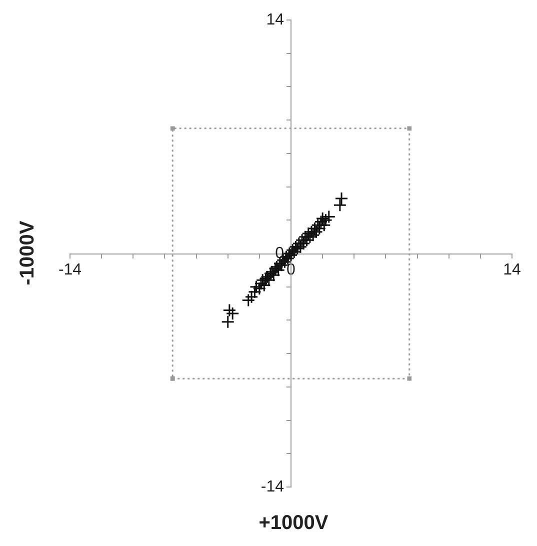 This screenshot has height=546, width=537. What do you see at coordinates (275, 19) in the screenshot?
I see `y-tick-label: 14` at bounding box center [275, 19].